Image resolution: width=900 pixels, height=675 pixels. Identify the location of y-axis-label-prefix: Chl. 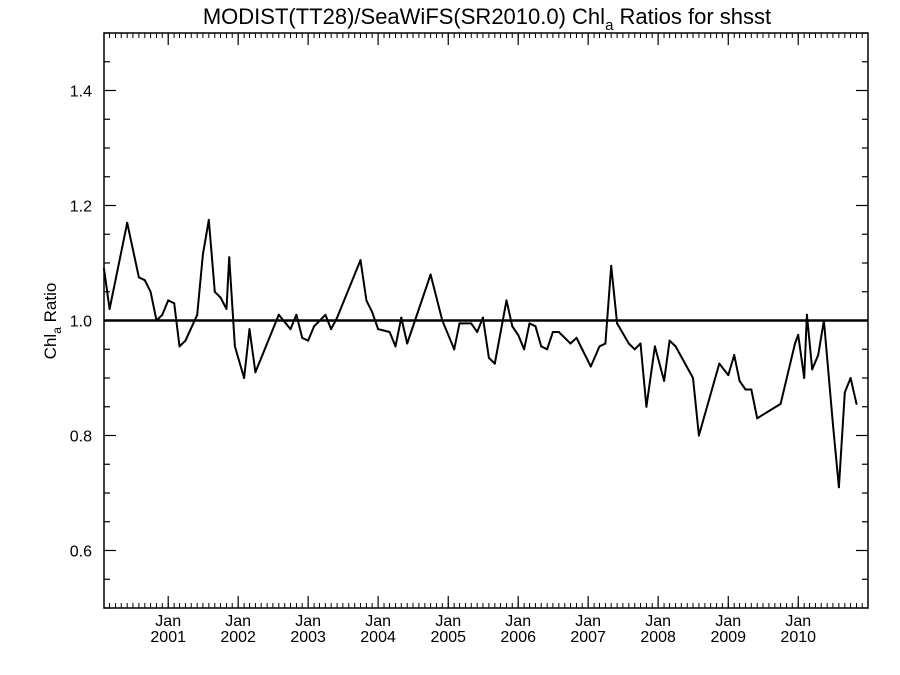
(50, 347).